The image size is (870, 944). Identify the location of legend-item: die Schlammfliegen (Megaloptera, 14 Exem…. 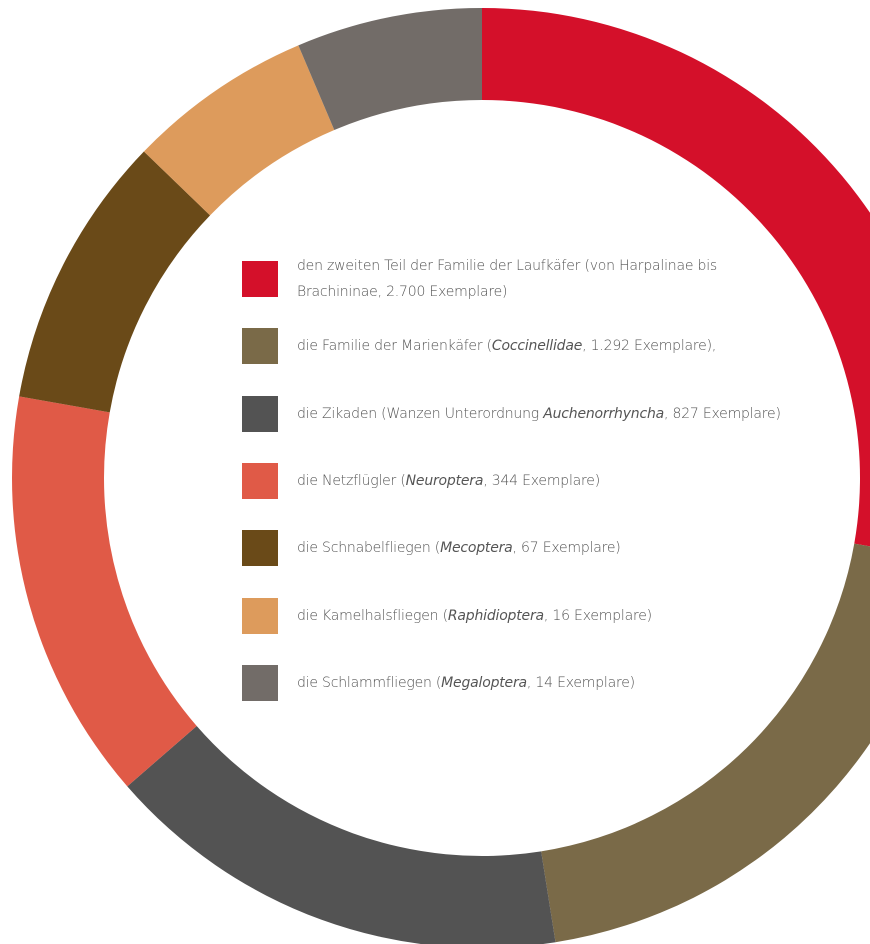
(539, 682).